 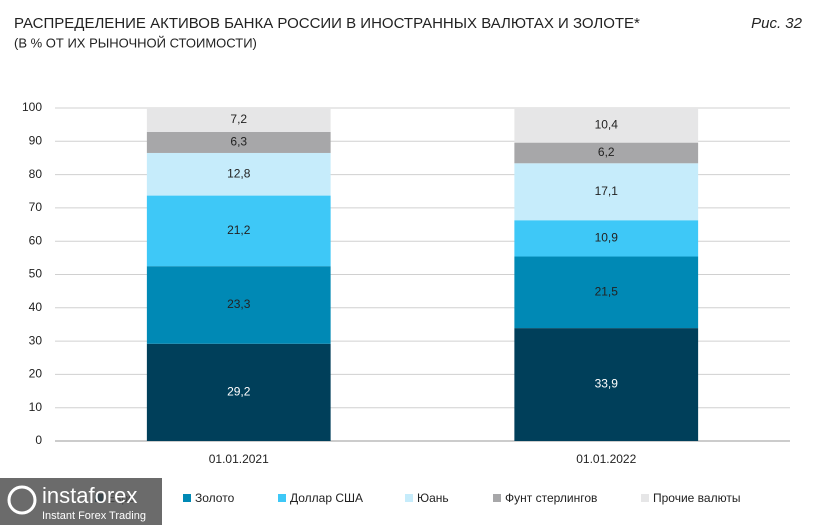 I want to click on y-tick-label: 0, so click(x=38, y=440).